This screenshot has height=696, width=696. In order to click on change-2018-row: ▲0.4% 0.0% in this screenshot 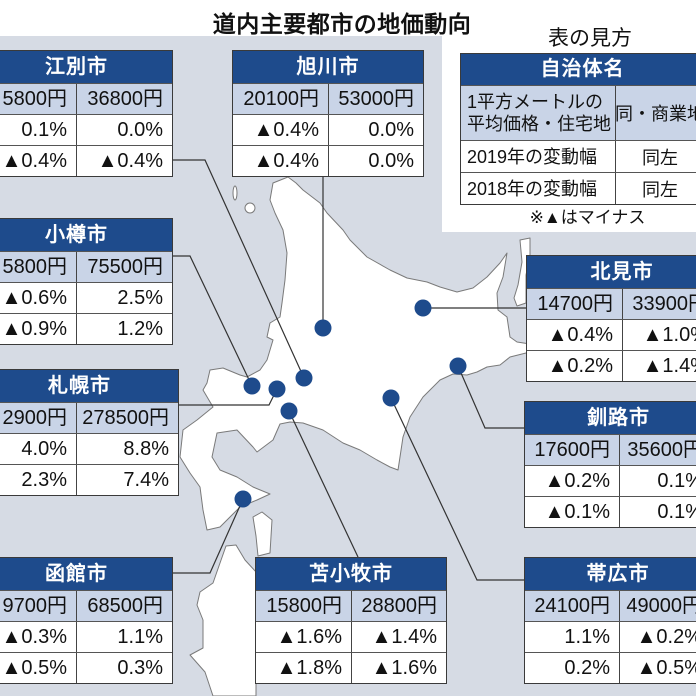, I will do `click(328, 160)`.